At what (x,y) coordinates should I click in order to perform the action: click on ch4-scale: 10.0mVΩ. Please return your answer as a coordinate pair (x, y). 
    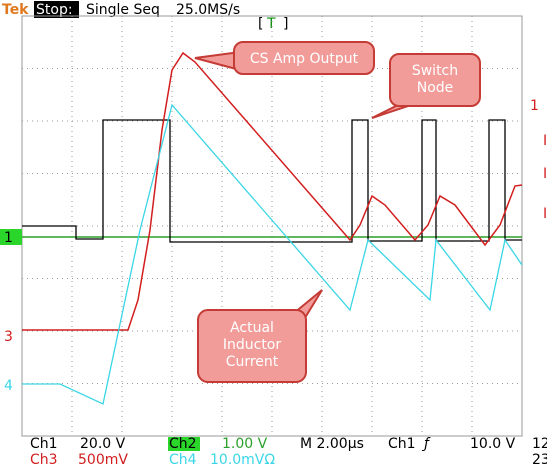
    Looking at the image, I should click on (242, 459).